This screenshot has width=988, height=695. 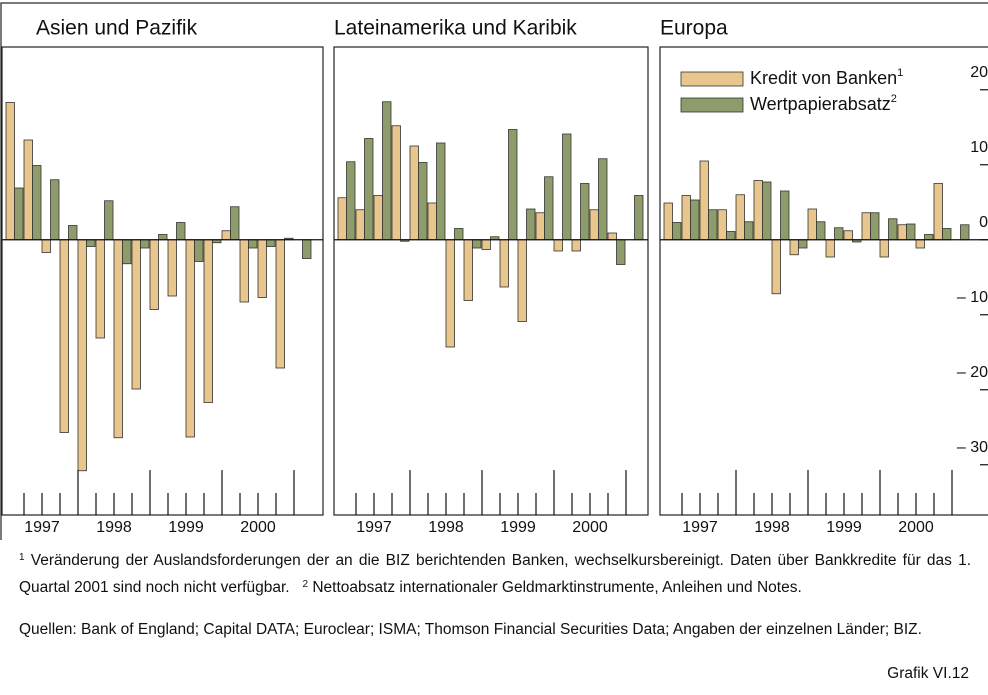 I want to click on note-mark: 2, so click(x=305, y=584).